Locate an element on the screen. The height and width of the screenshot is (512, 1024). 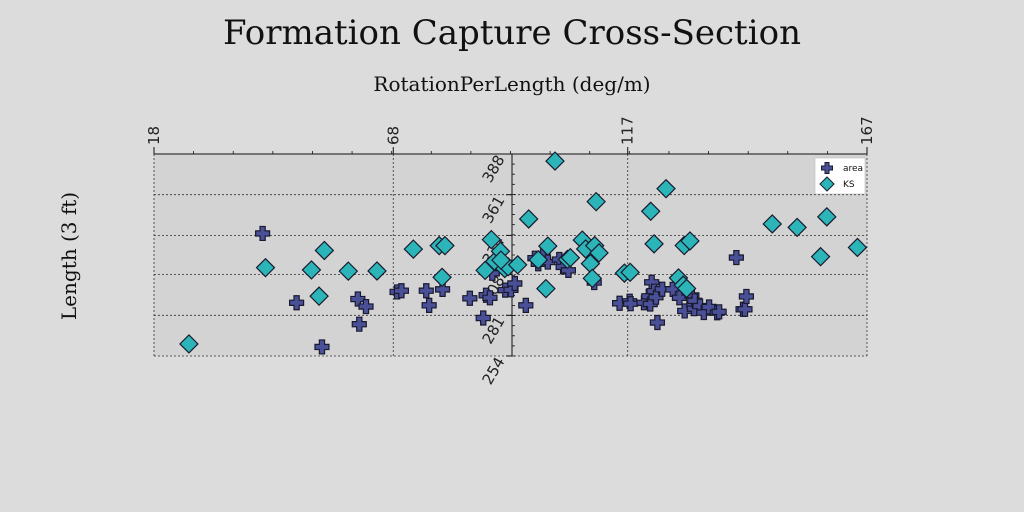
x-tick-label: 167 is located at coordinates (867, 130).